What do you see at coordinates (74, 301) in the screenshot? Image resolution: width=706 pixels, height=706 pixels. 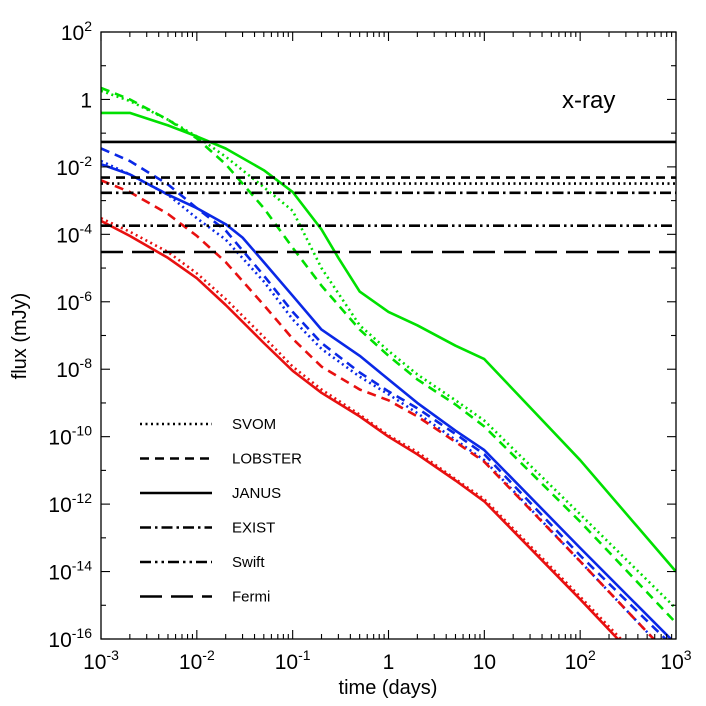 I see `y-tick-label: 10⁻⁶` at bounding box center [74, 301].